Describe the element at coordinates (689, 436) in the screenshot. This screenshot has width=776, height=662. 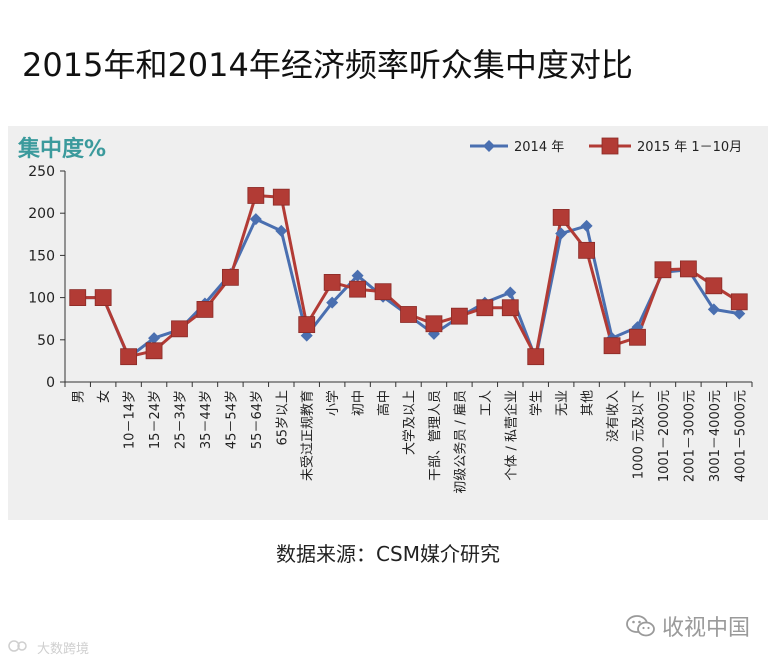
I see `x-tick-label: 2001－3000元` at that location.